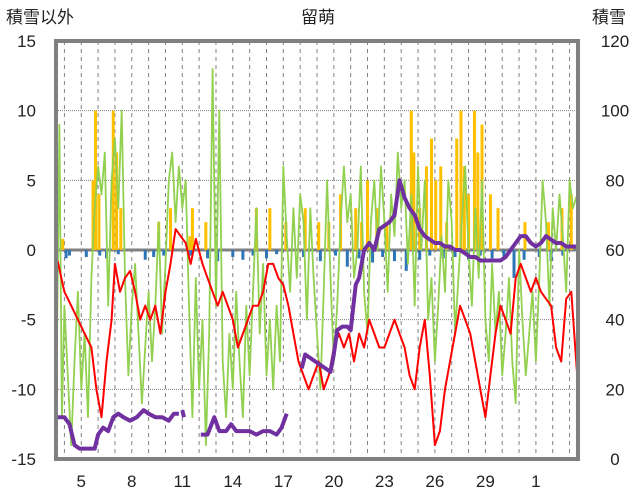  What do you see at coordinates (615, 41) in the screenshot?
I see `y-right-tick-label: 120` at bounding box center [615, 41].